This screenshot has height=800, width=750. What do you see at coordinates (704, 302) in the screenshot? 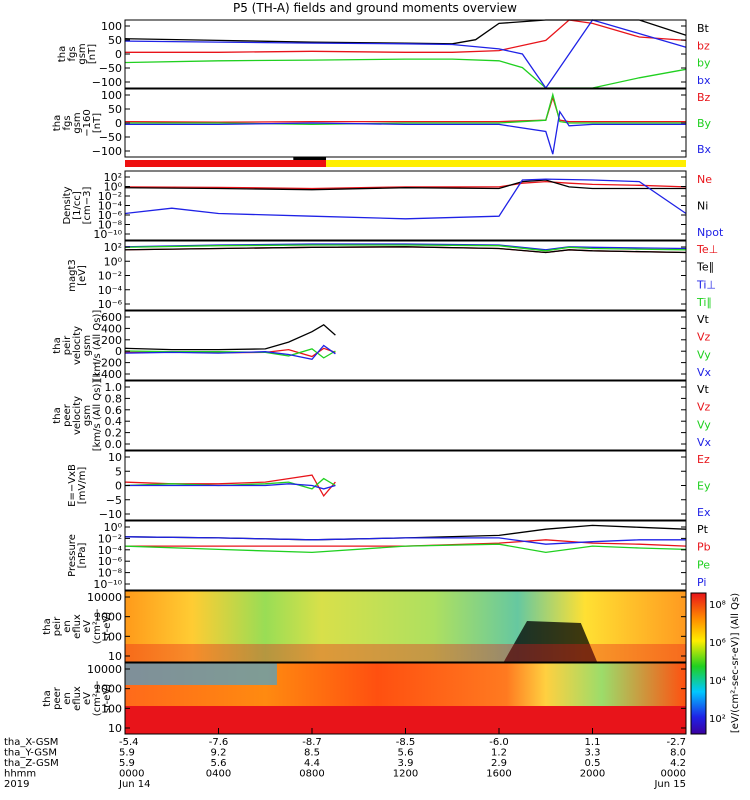
I see `legend-entry-Ti∥: Ti∥` at bounding box center [704, 302].